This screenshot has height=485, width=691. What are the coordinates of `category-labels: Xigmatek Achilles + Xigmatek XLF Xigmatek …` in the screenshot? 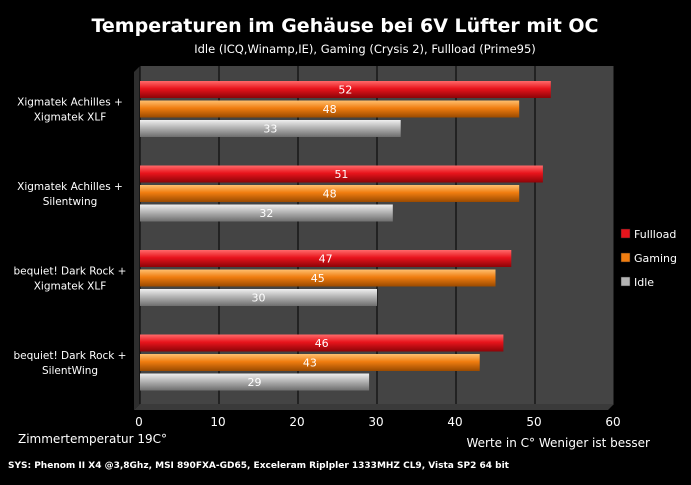 It's located at (70, 236).